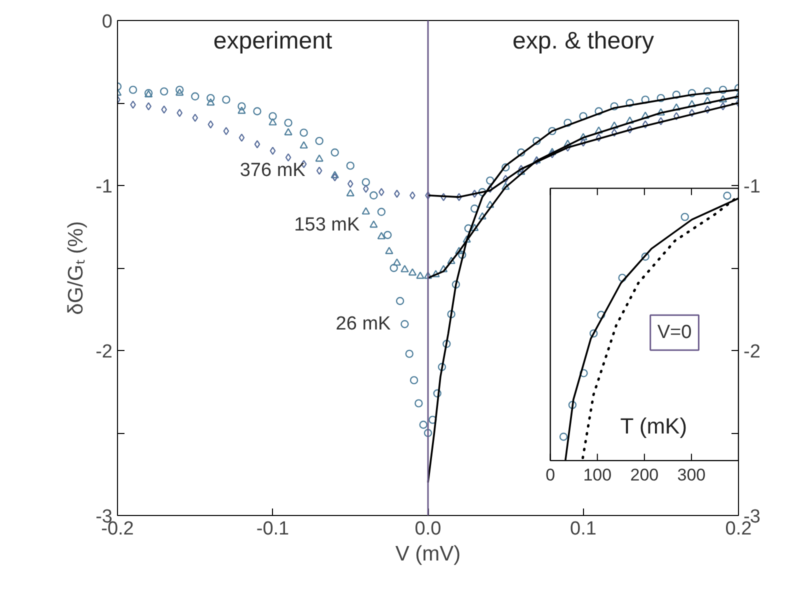 This screenshot has height=601, width=795. I want to click on x-tick-label: 200, so click(644, 475).